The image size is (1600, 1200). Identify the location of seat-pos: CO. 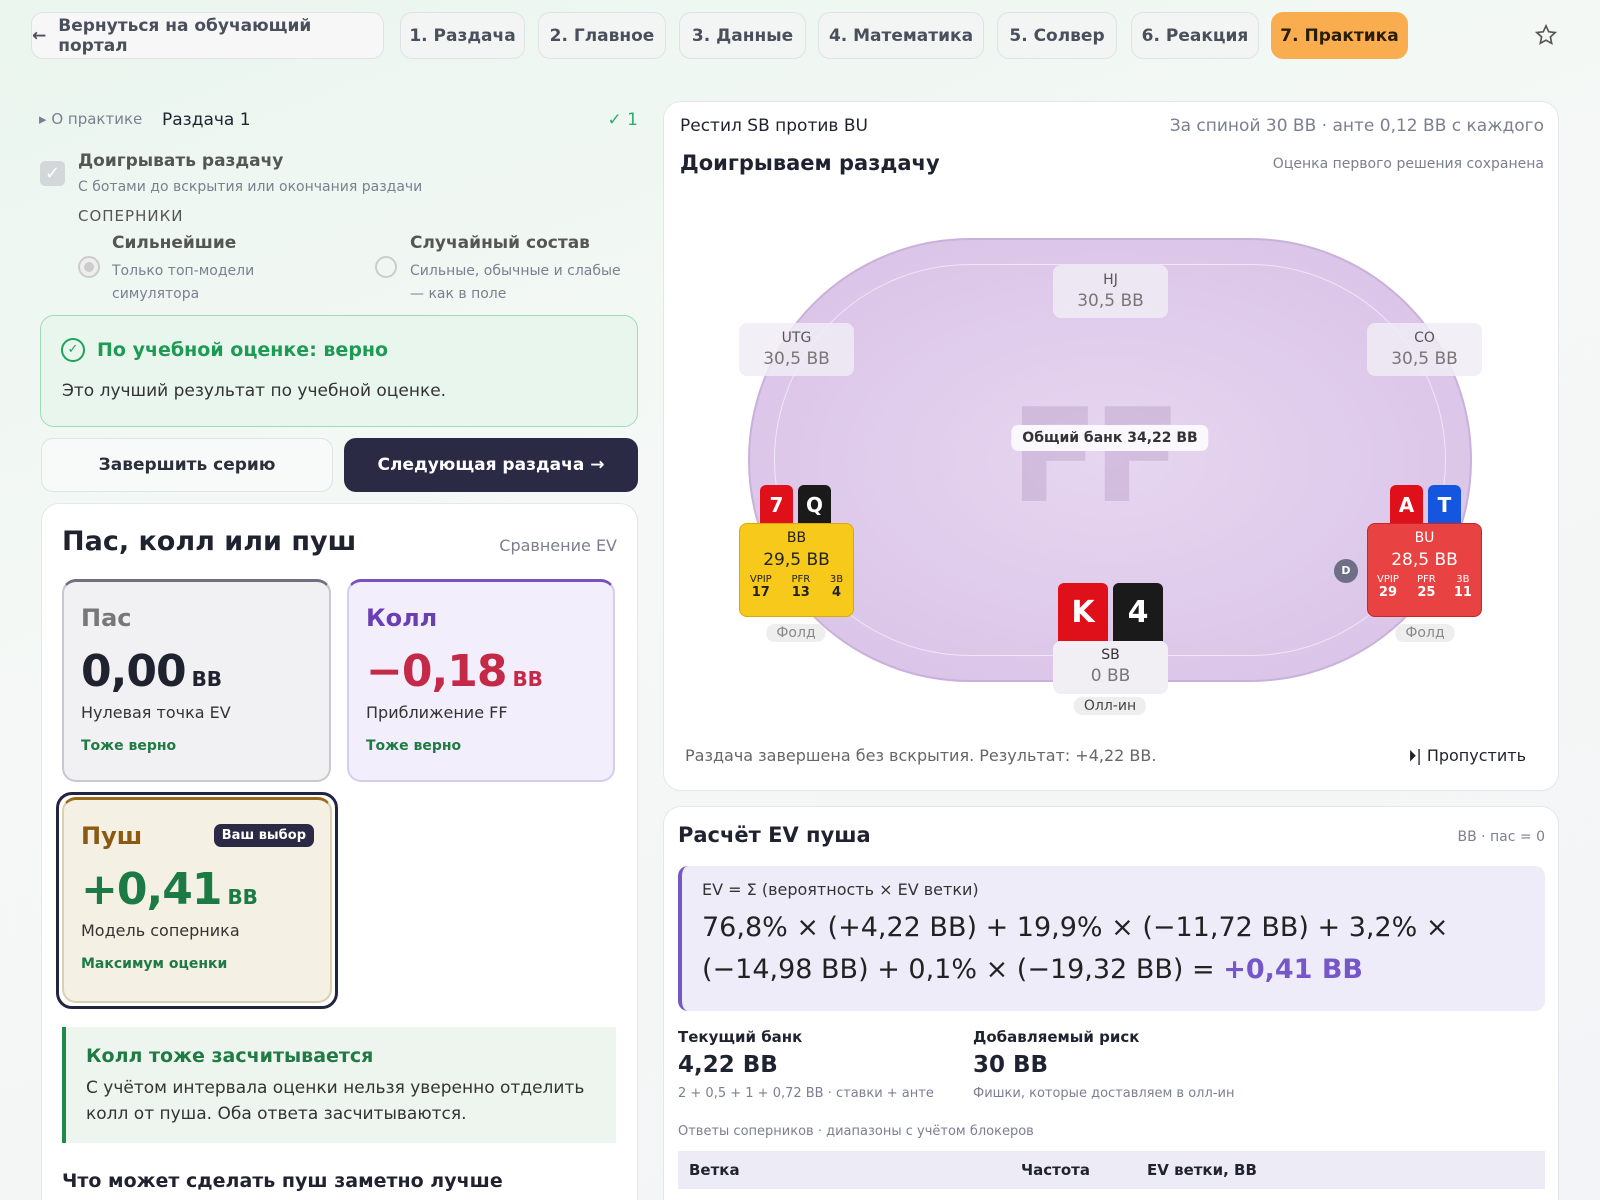
(1424, 338).